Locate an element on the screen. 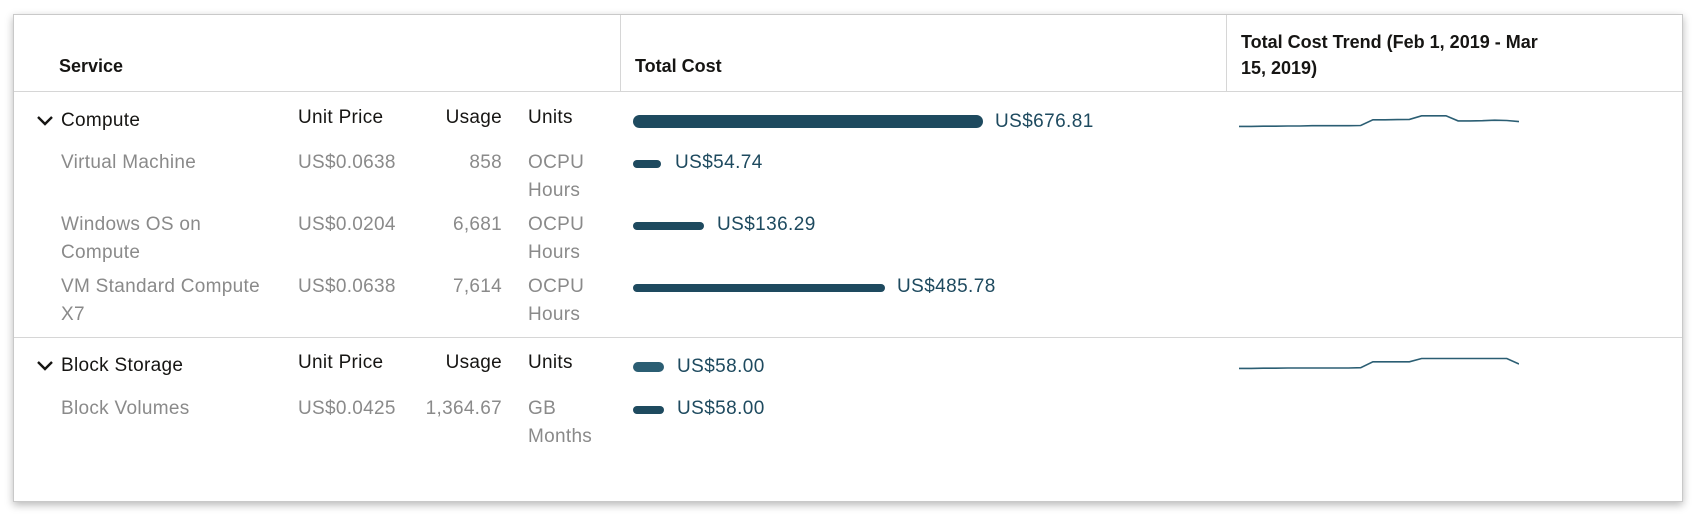 The image size is (1698, 514). service-column-header: Service is located at coordinates (91, 66).